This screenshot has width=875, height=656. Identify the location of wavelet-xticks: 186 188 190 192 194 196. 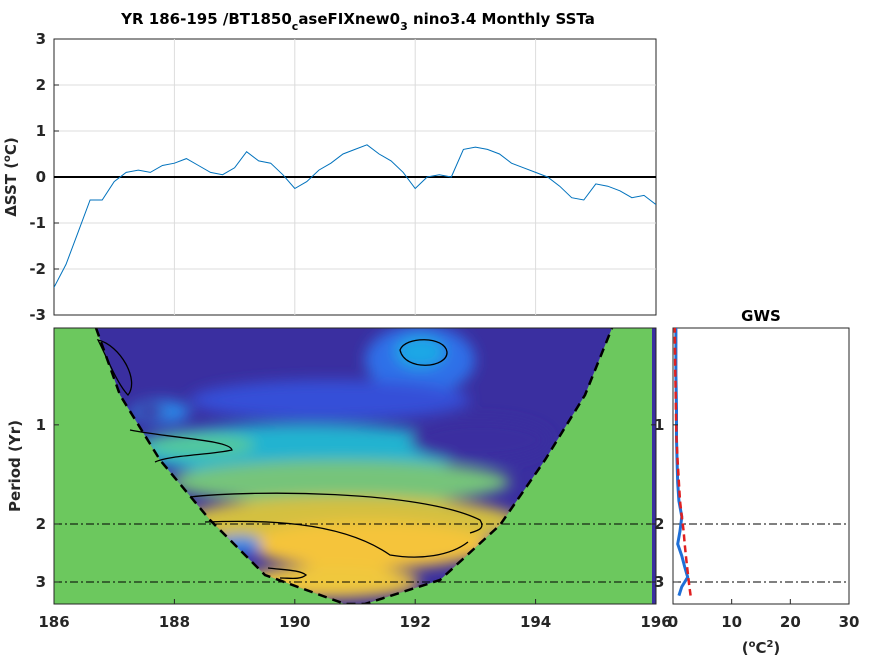
(355, 615).